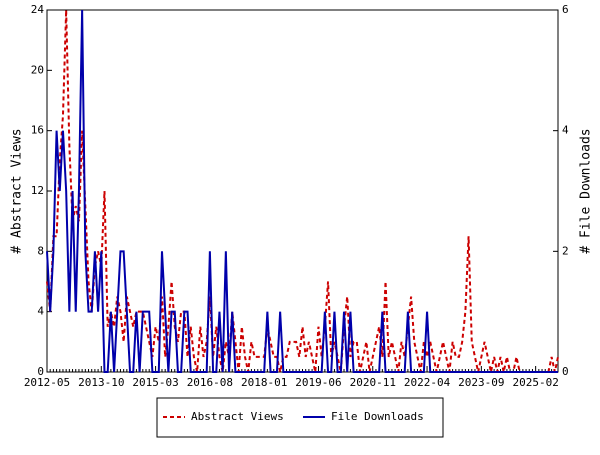  Describe the element at coordinates (565, 9) in the screenshot. I see `y2-tick-label: 6` at that location.